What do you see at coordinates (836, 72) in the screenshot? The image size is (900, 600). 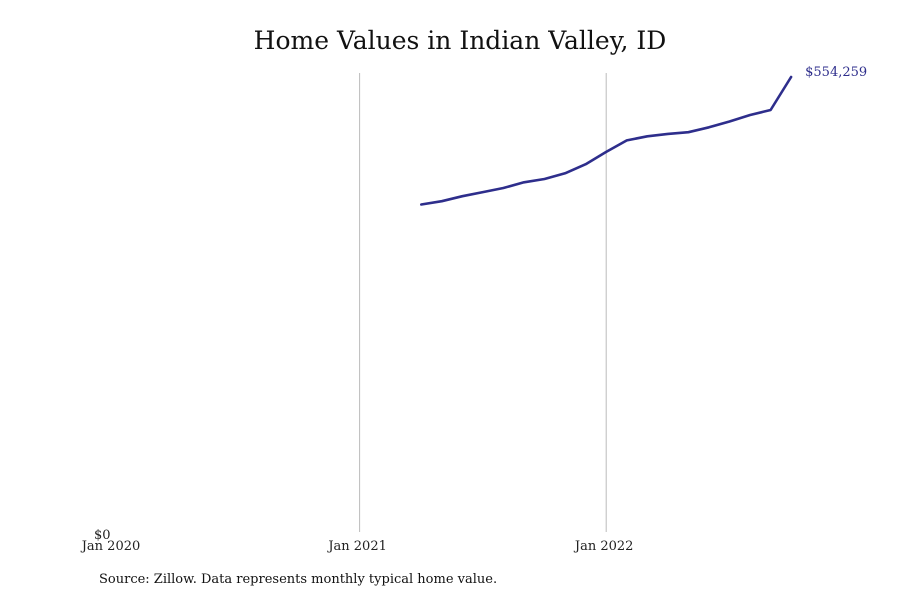 I see `end-value-label: $554,259` at bounding box center [836, 72].